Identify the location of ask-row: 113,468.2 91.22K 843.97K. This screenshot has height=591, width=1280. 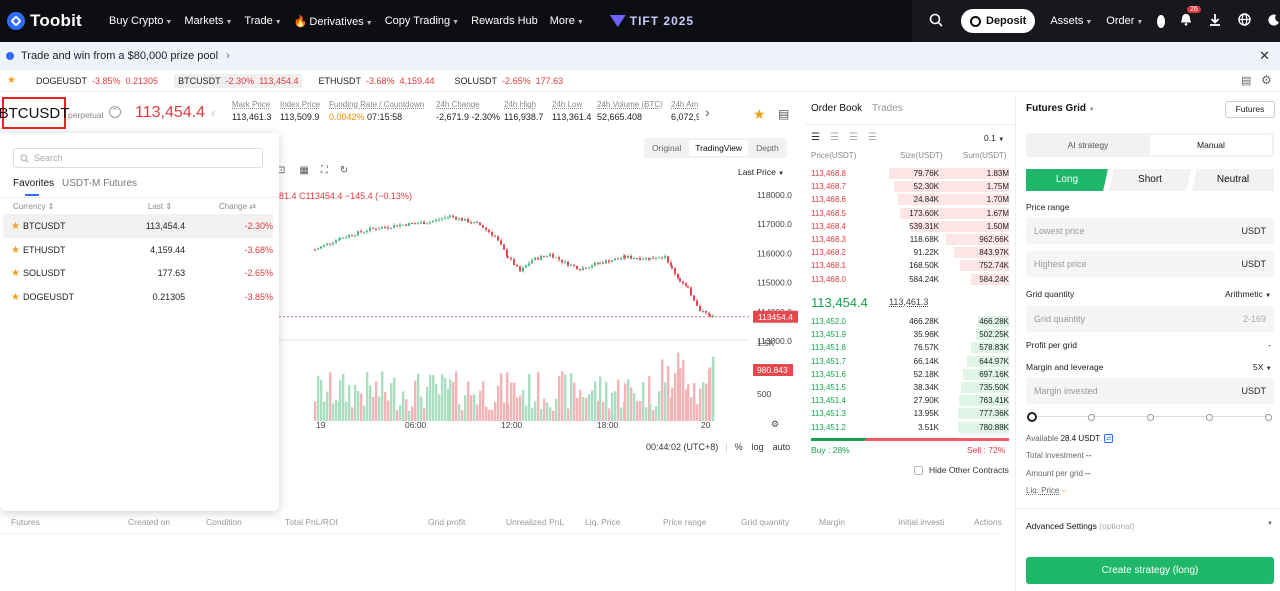
(910, 253).